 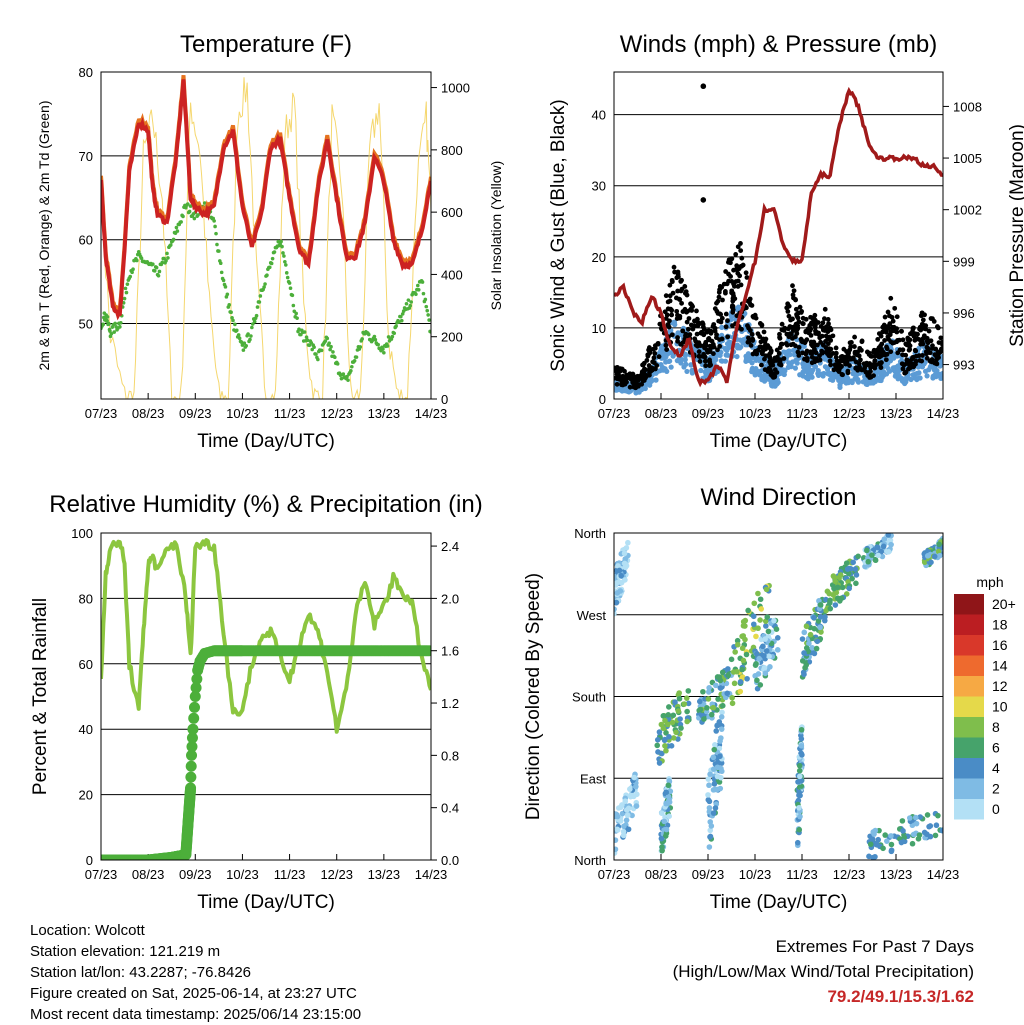 What do you see at coordinates (191, 788) in the screenshot?
I see `rain-point` at bounding box center [191, 788].